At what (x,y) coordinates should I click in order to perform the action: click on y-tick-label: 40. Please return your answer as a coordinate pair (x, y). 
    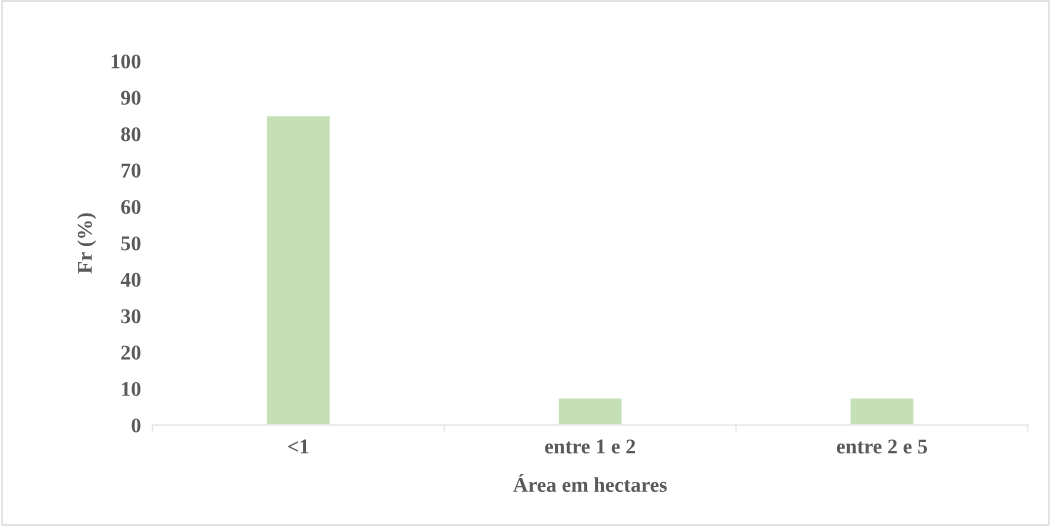
    Looking at the image, I should click on (130, 279).